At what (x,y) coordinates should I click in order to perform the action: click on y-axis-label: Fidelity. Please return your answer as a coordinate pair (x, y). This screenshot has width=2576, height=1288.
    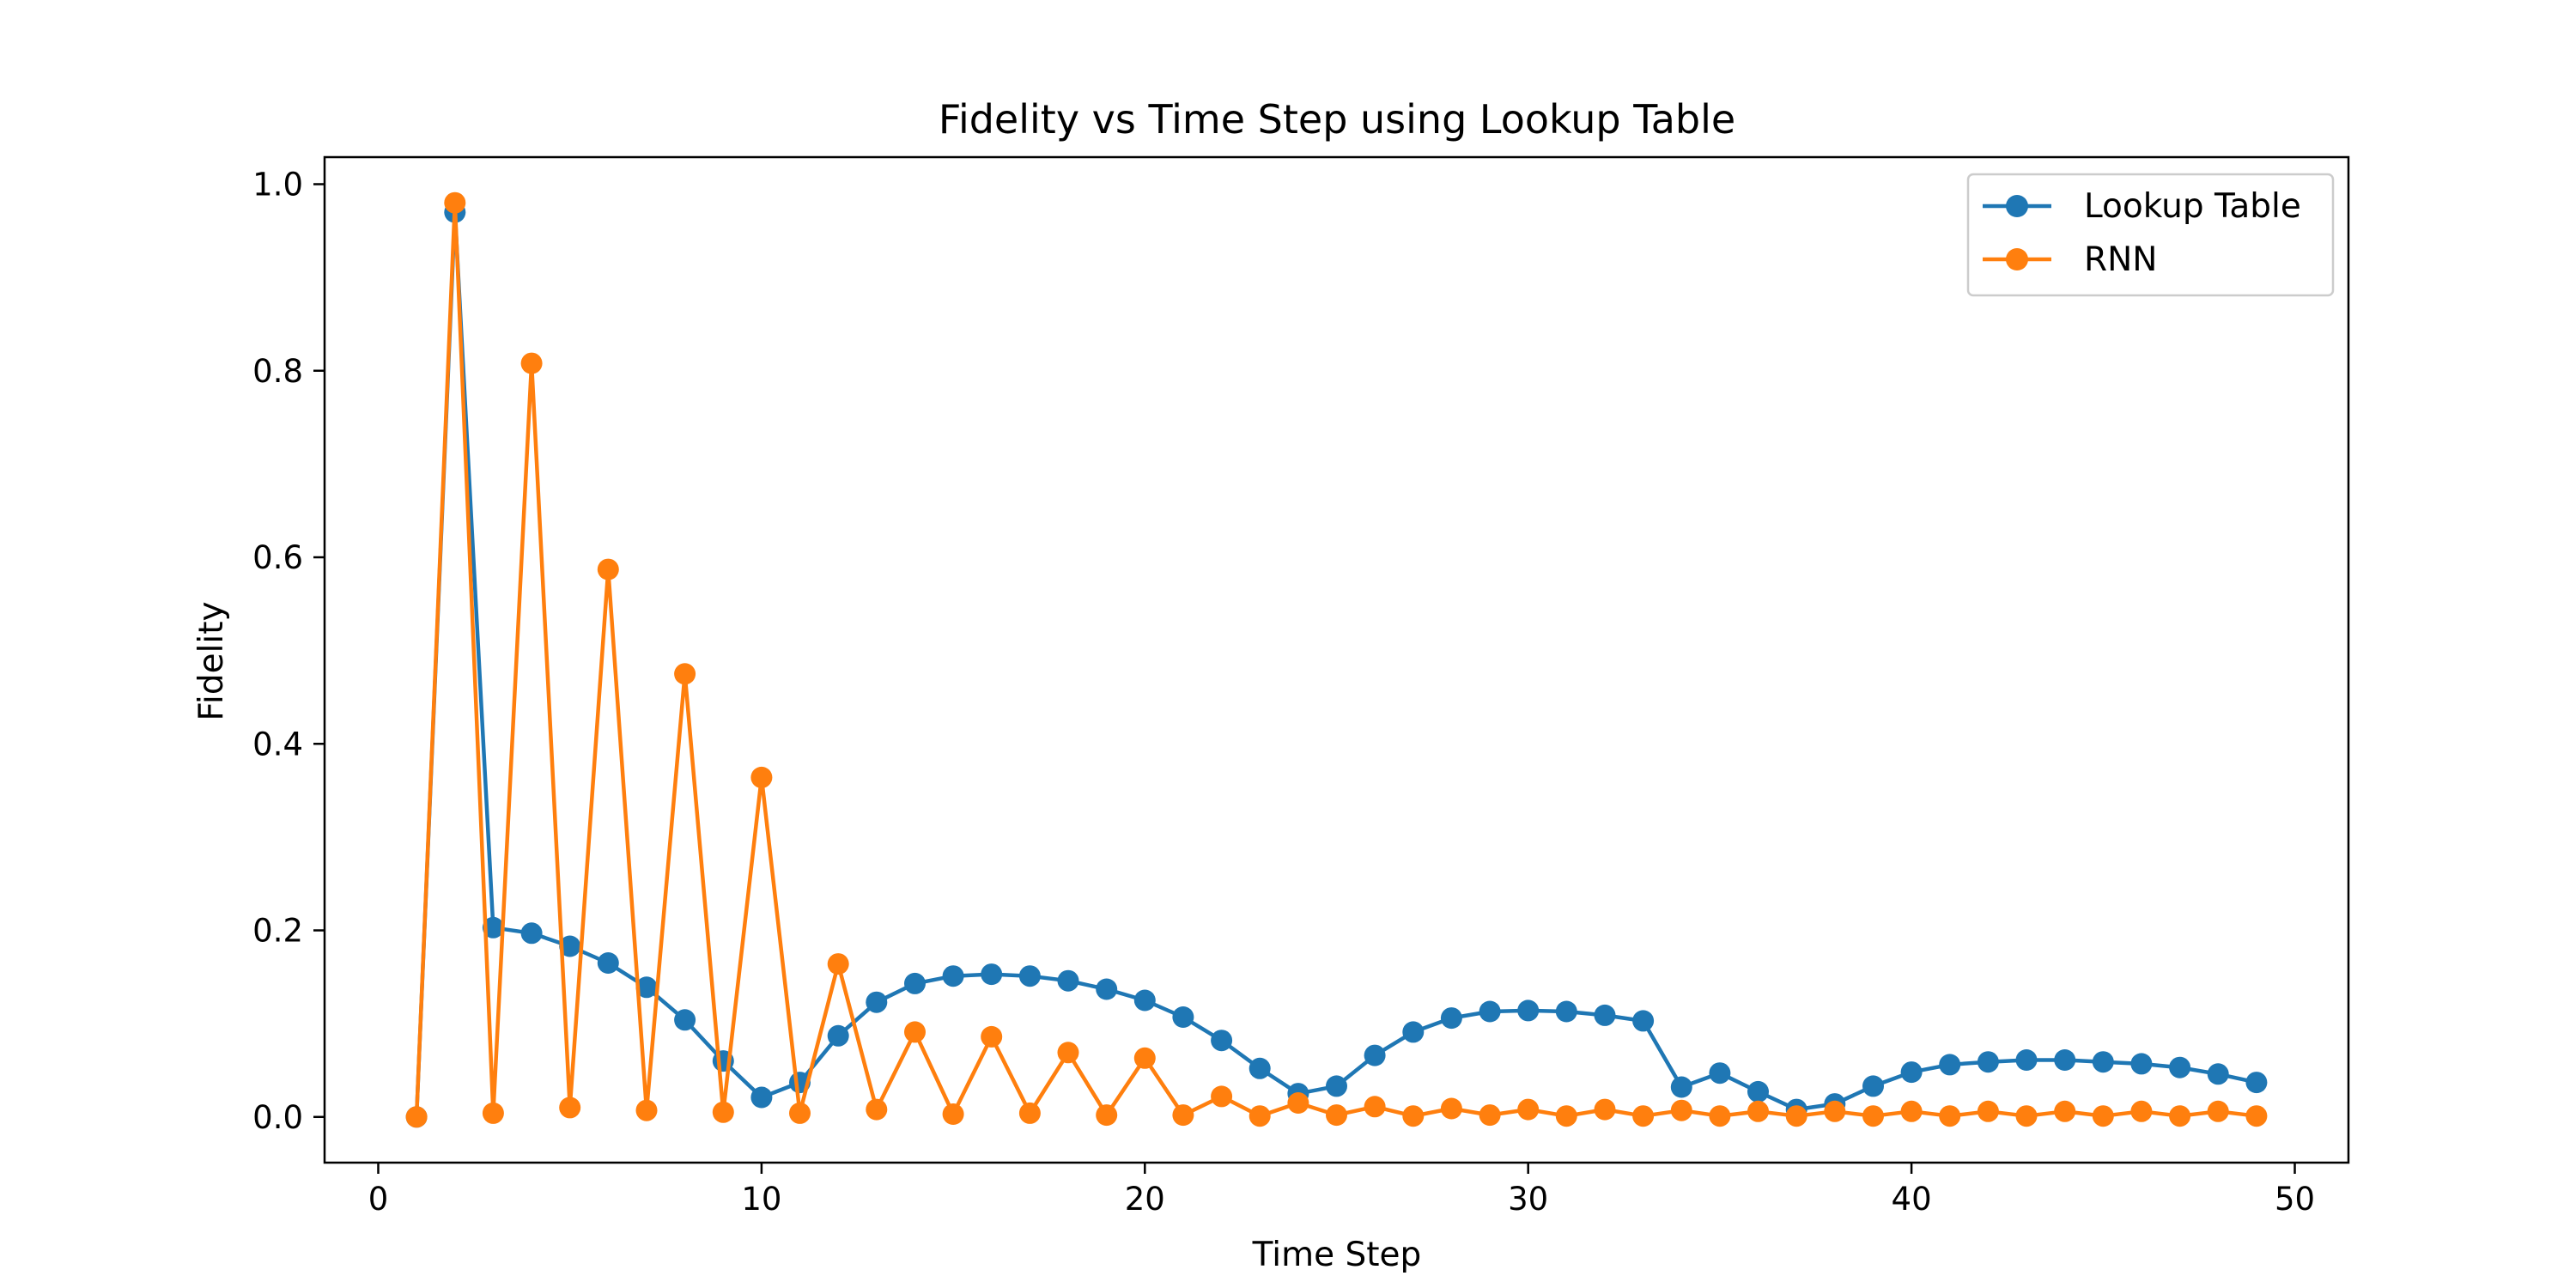
    Looking at the image, I should click on (212, 660).